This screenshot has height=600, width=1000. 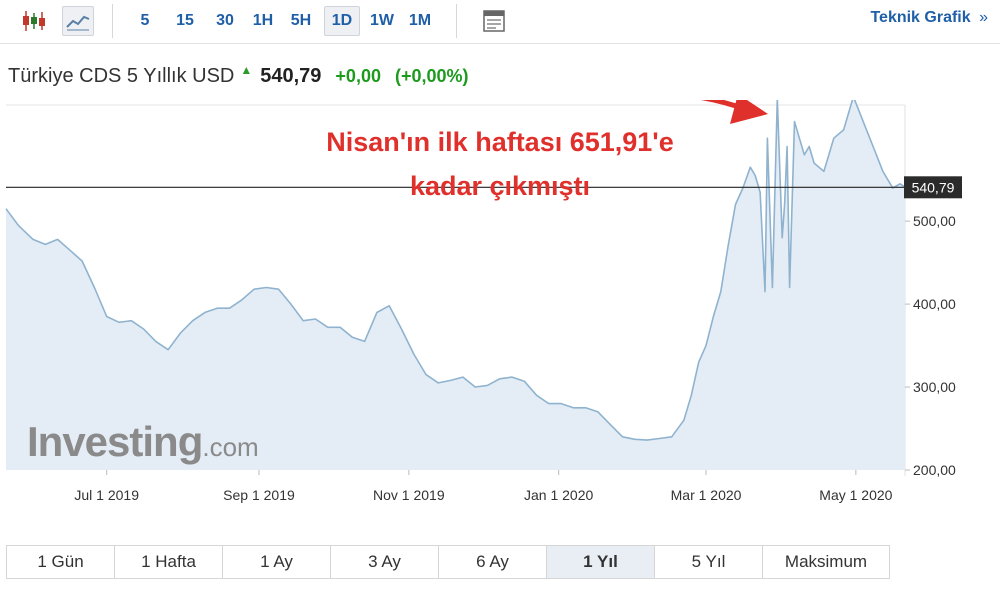 I want to click on x-tick-label: Sep 1 2019, so click(x=259, y=495).